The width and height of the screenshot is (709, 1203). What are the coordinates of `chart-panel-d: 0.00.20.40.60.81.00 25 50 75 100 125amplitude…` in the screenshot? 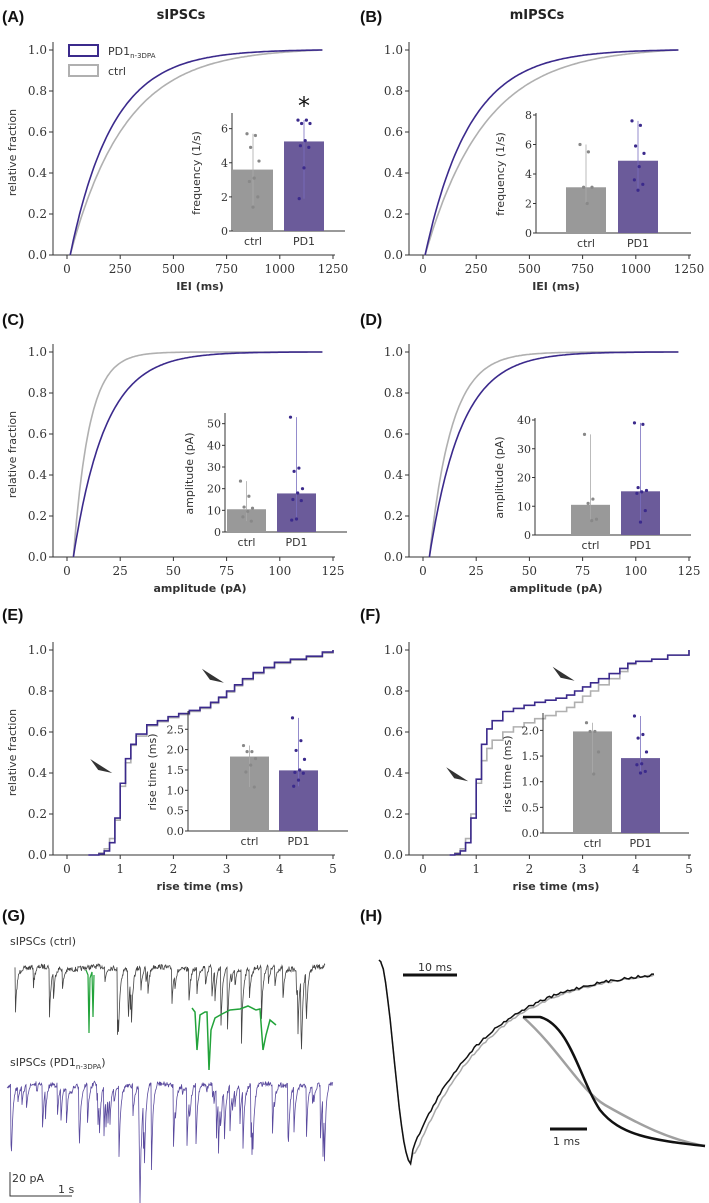 It's located at (542, 469).